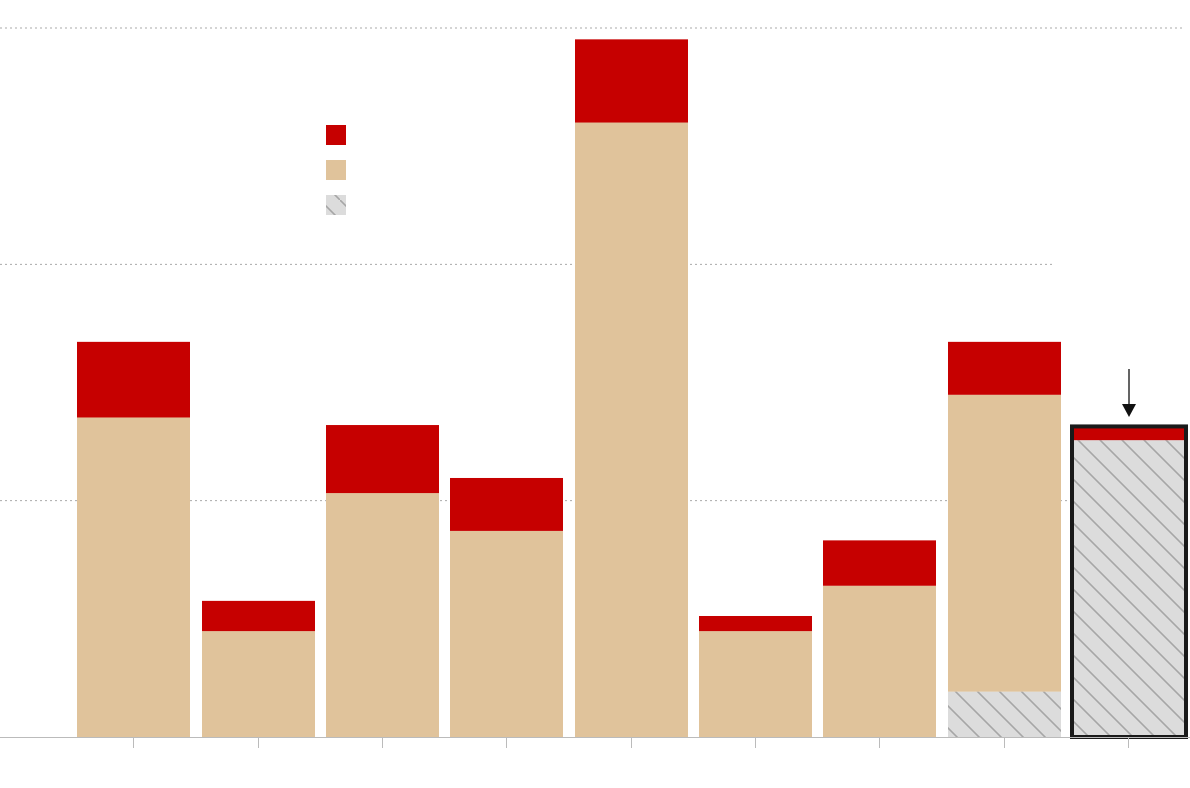 Image resolution: width=1190 pixels, height=788 pixels. What do you see at coordinates (336, 205) in the screenshot?
I see `legend-swatch-hatched` at bounding box center [336, 205].